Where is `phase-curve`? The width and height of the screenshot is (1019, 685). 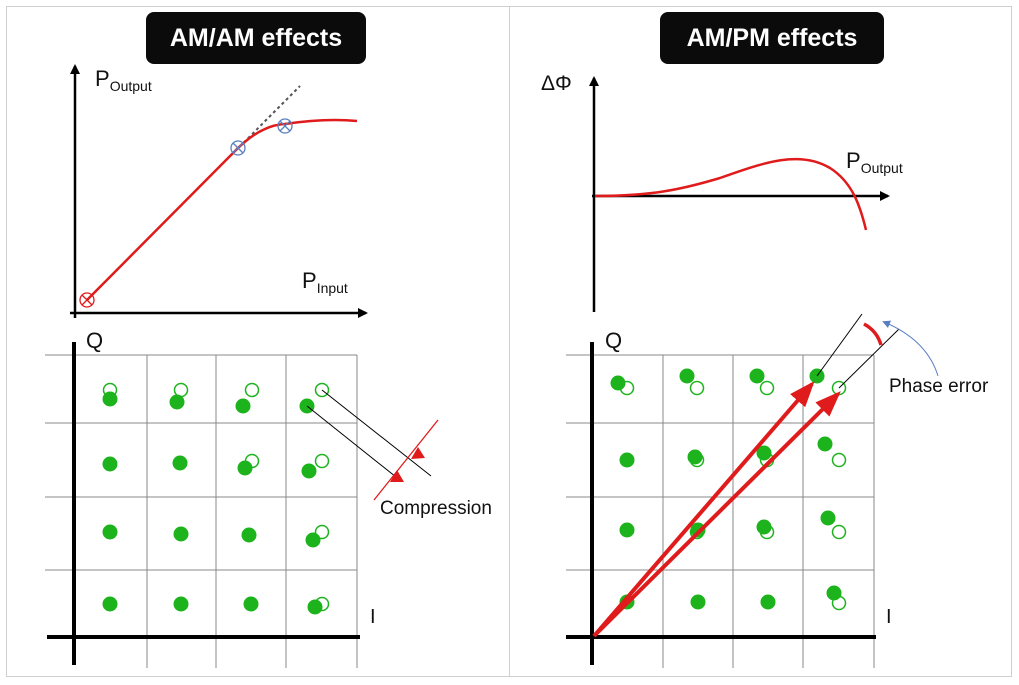
phase-curve is located at coordinates (731, 194).